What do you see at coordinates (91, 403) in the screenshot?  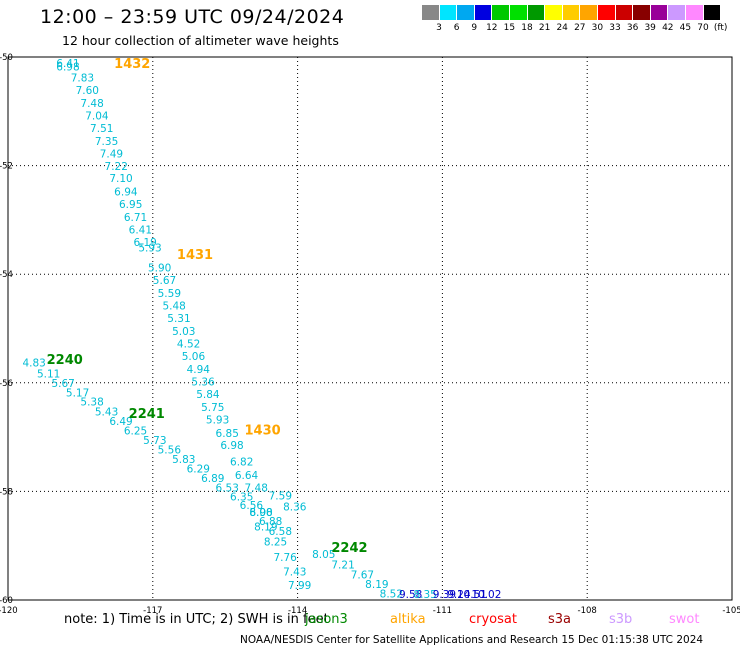 I see `wave-height-value: 5.38` at bounding box center [91, 403].